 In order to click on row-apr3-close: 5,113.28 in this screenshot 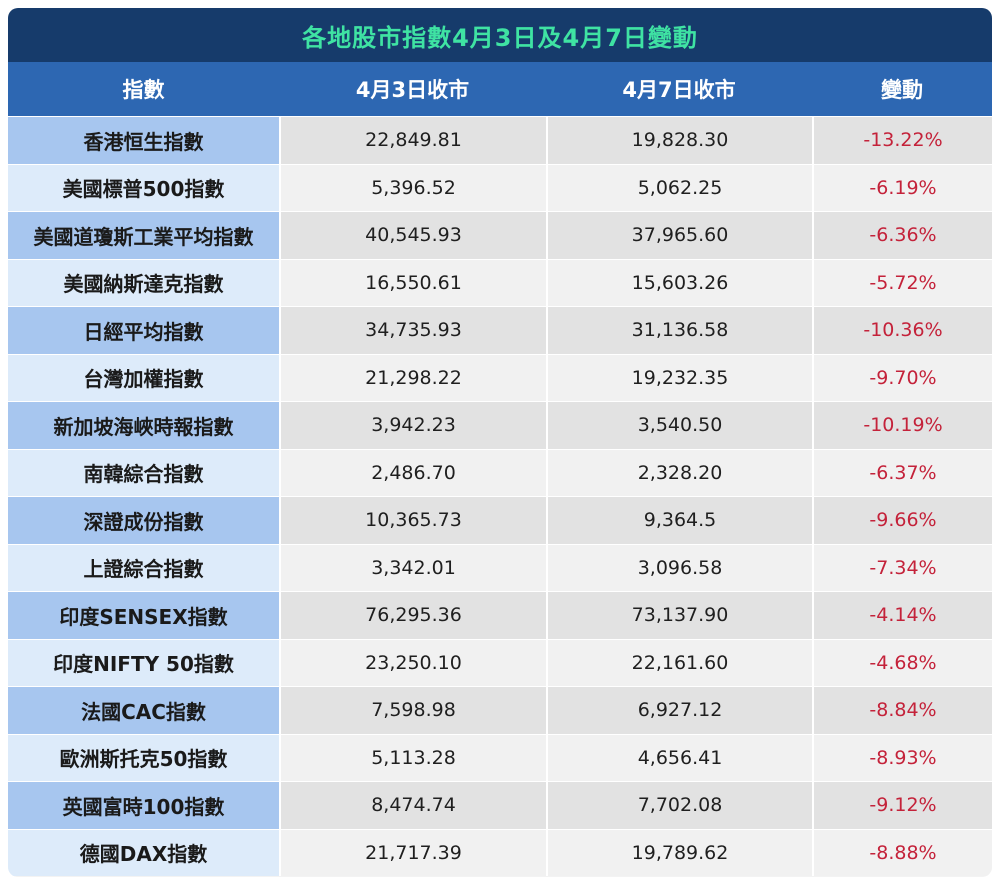, I will do `click(412, 757)`.